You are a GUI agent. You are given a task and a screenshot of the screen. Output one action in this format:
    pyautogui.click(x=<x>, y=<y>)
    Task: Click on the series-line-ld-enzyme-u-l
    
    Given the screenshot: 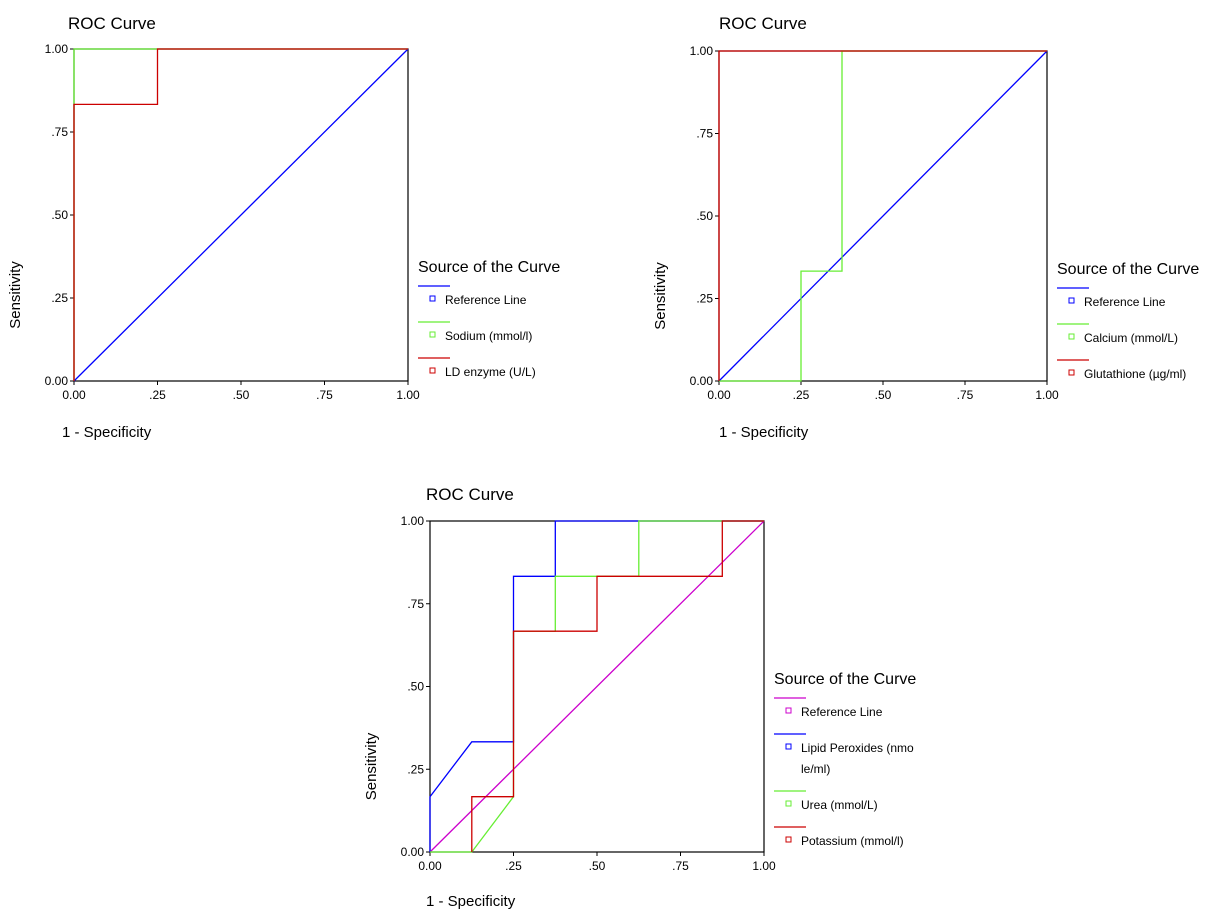 What is the action you would take?
    pyautogui.click(x=240, y=214)
    